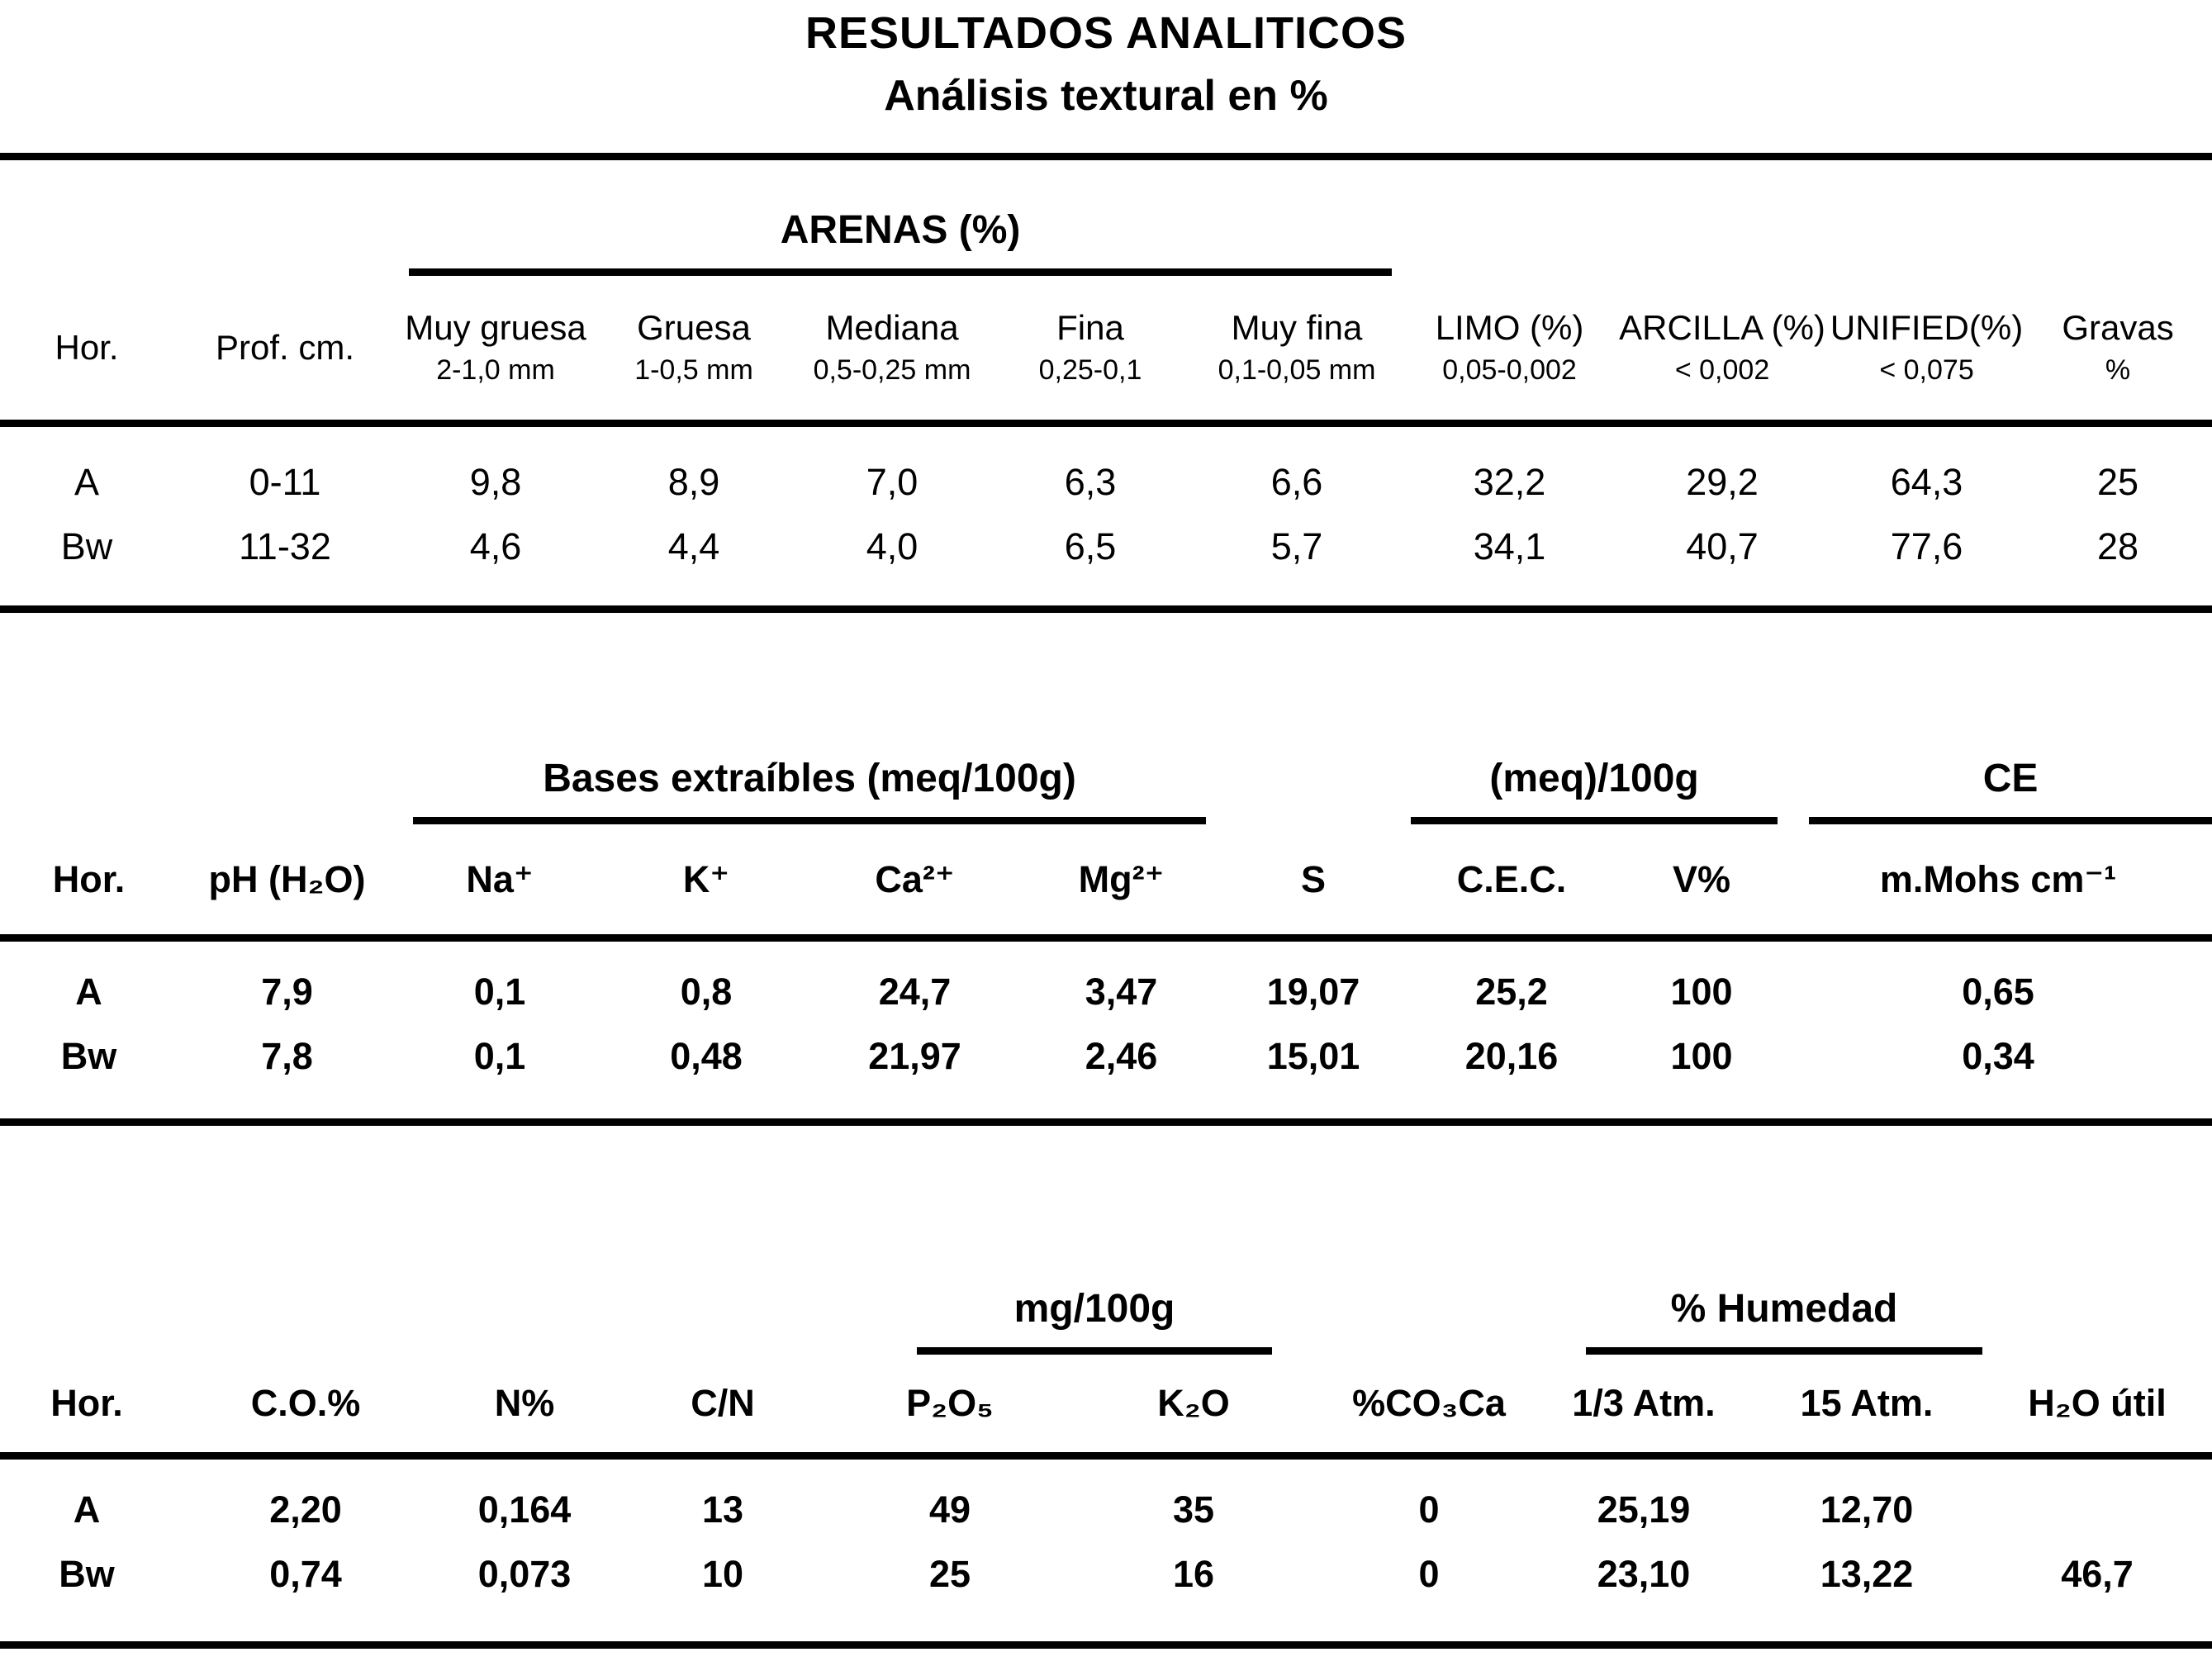  I want to click on table-group-row: mg/100g % Humedad, so click(1106, 1302).